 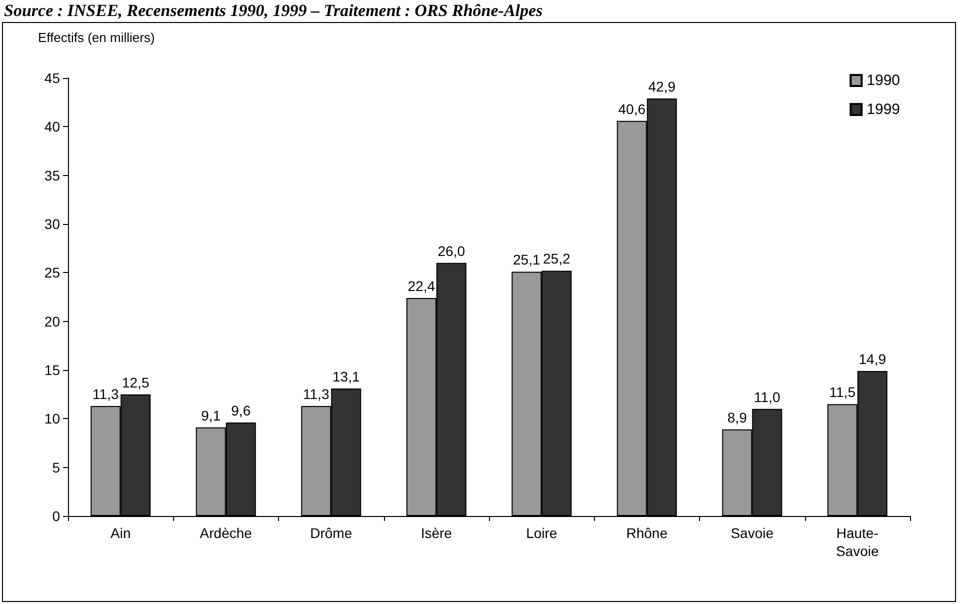 What do you see at coordinates (346, 376) in the screenshot?
I see `data-label: 13,1` at bounding box center [346, 376].